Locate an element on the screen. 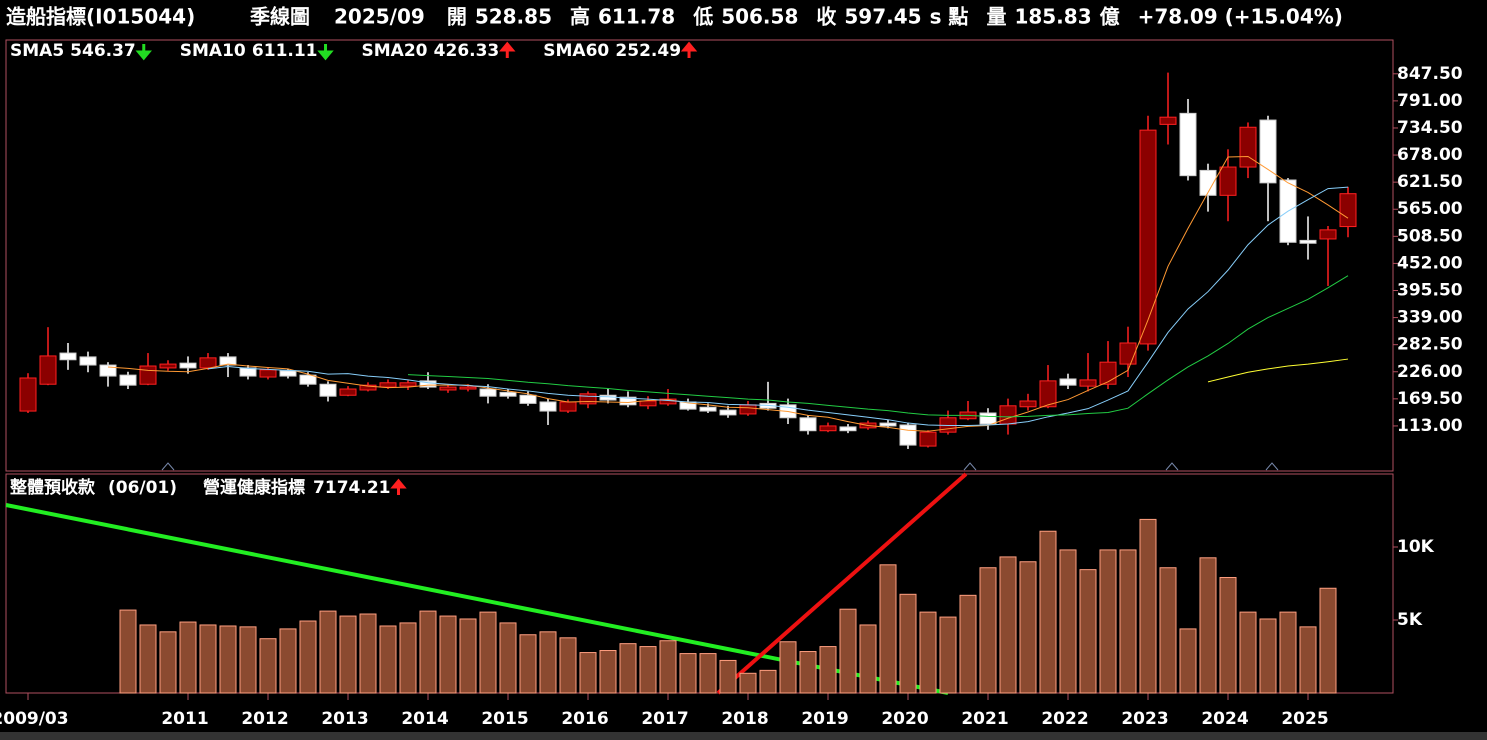 Image resolution: width=1487 pixels, height=740 pixels. y-tick-label: 339.00 is located at coordinates (1430, 318).